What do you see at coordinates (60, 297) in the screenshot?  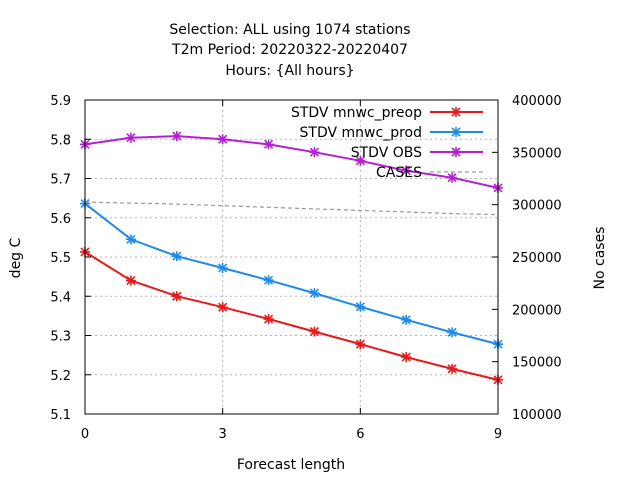 I see `y-tick-label: 5.4` at bounding box center [60, 297].